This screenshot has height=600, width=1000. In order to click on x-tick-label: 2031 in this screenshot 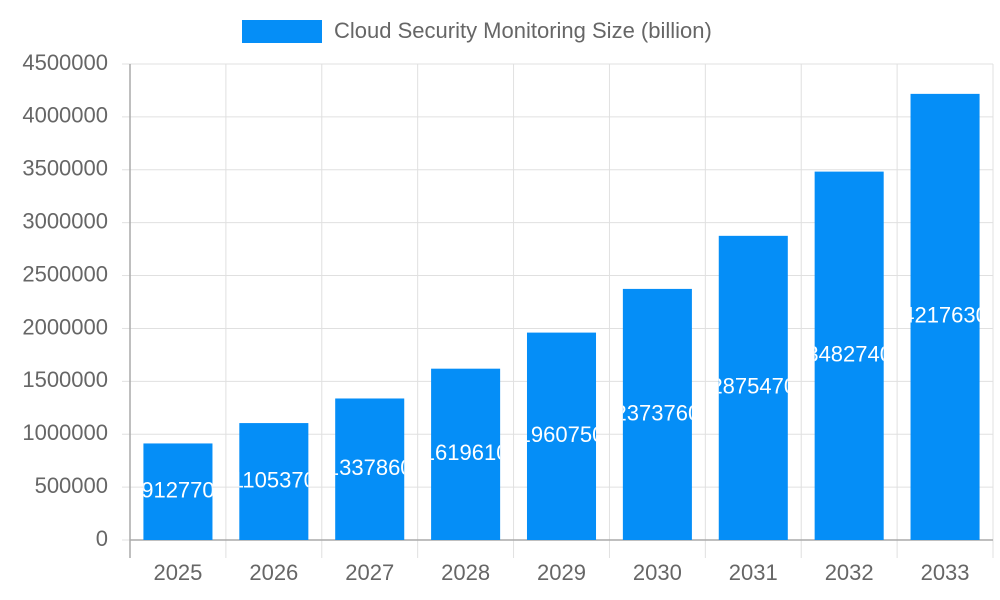, I will do `click(753, 572)`.